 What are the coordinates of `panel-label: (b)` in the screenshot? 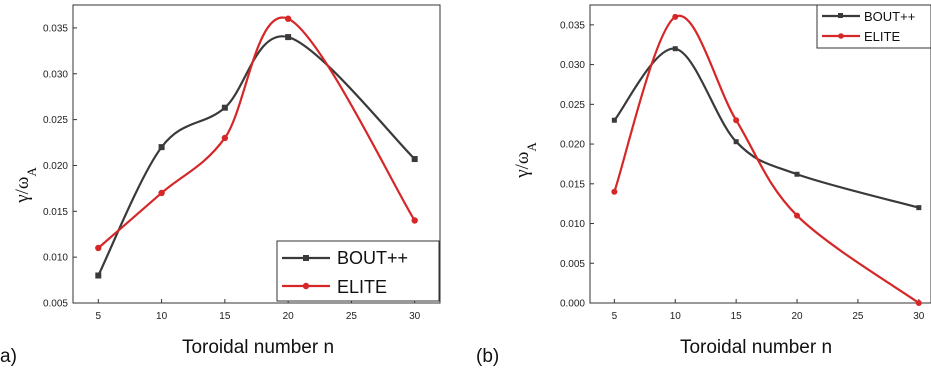 It's located at (487, 356).